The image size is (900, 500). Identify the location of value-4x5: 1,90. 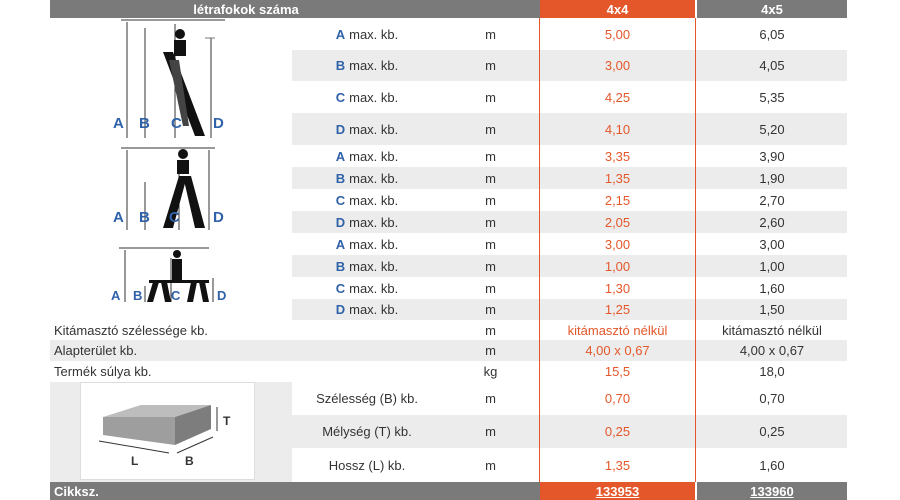
(772, 178).